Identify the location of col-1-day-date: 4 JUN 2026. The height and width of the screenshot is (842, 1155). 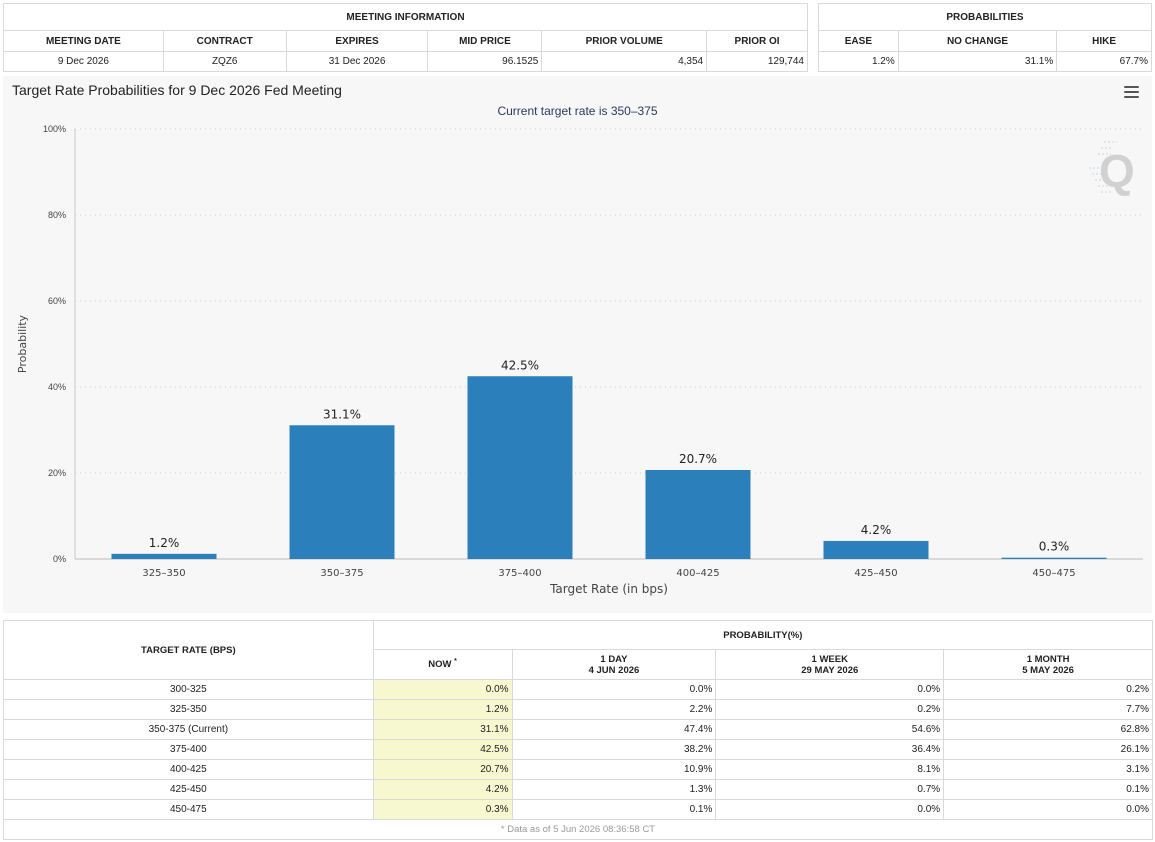
(614, 670).